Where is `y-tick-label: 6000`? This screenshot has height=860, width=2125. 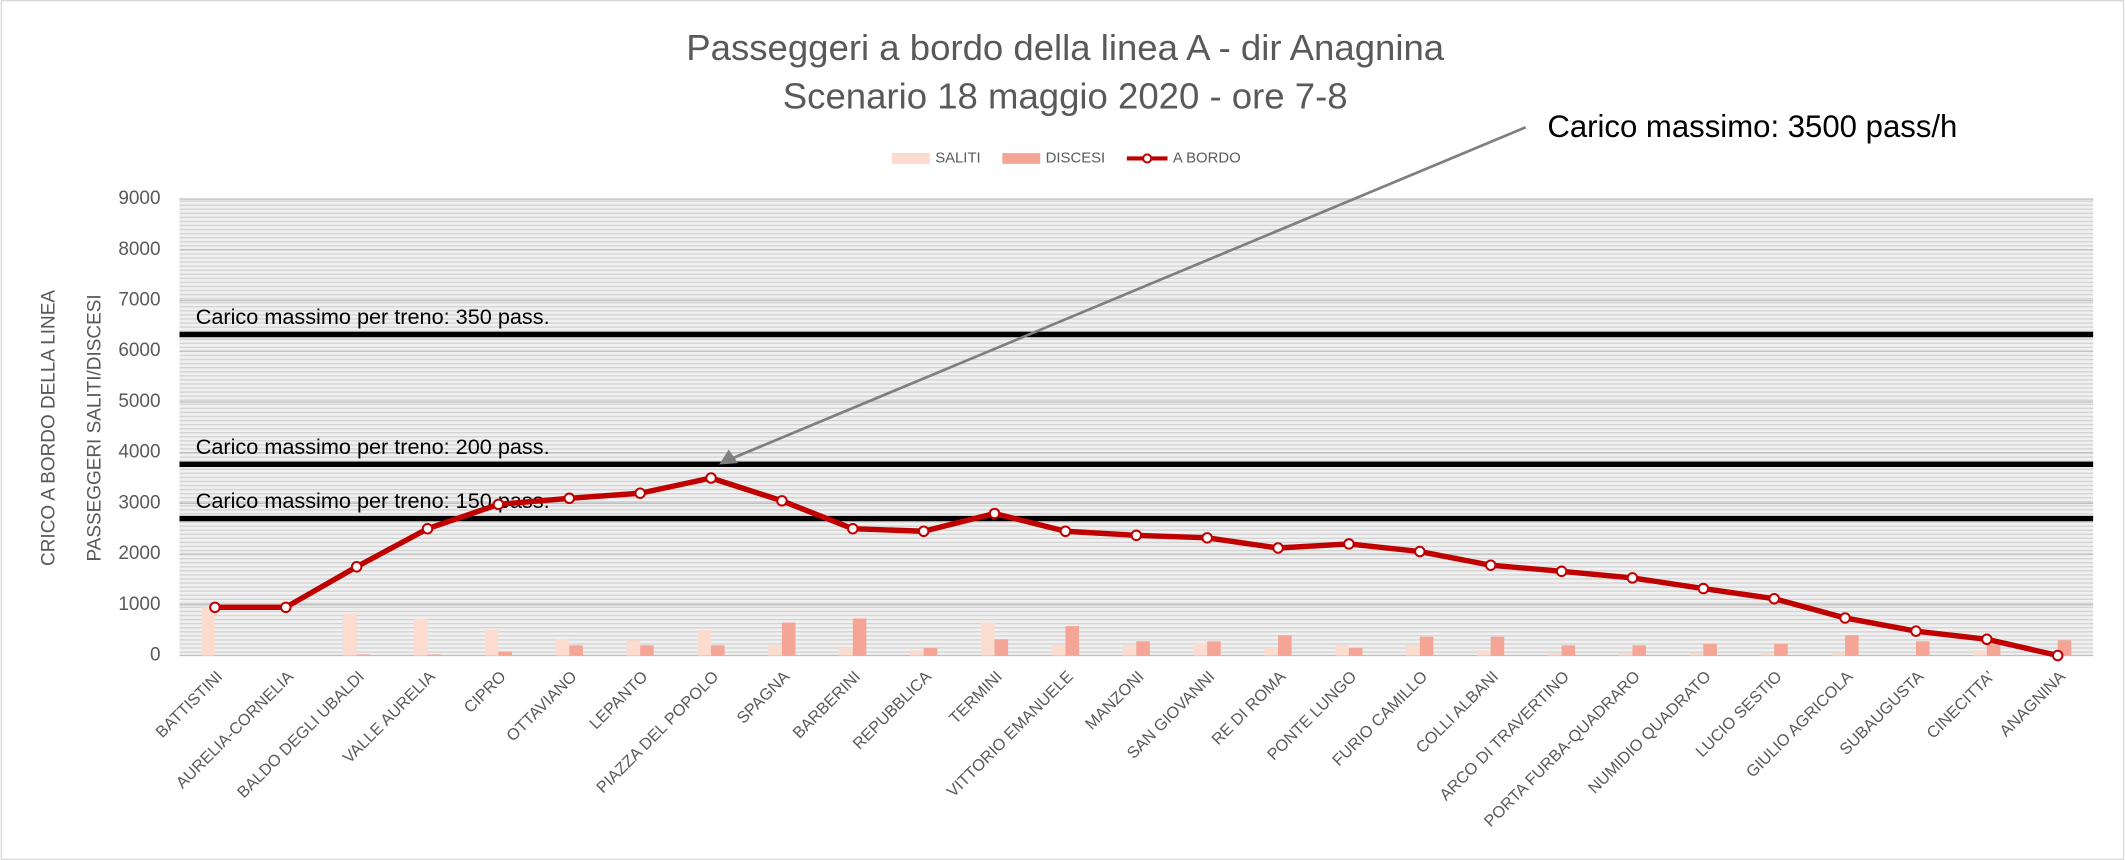 y-tick-label: 6000 is located at coordinates (139, 350).